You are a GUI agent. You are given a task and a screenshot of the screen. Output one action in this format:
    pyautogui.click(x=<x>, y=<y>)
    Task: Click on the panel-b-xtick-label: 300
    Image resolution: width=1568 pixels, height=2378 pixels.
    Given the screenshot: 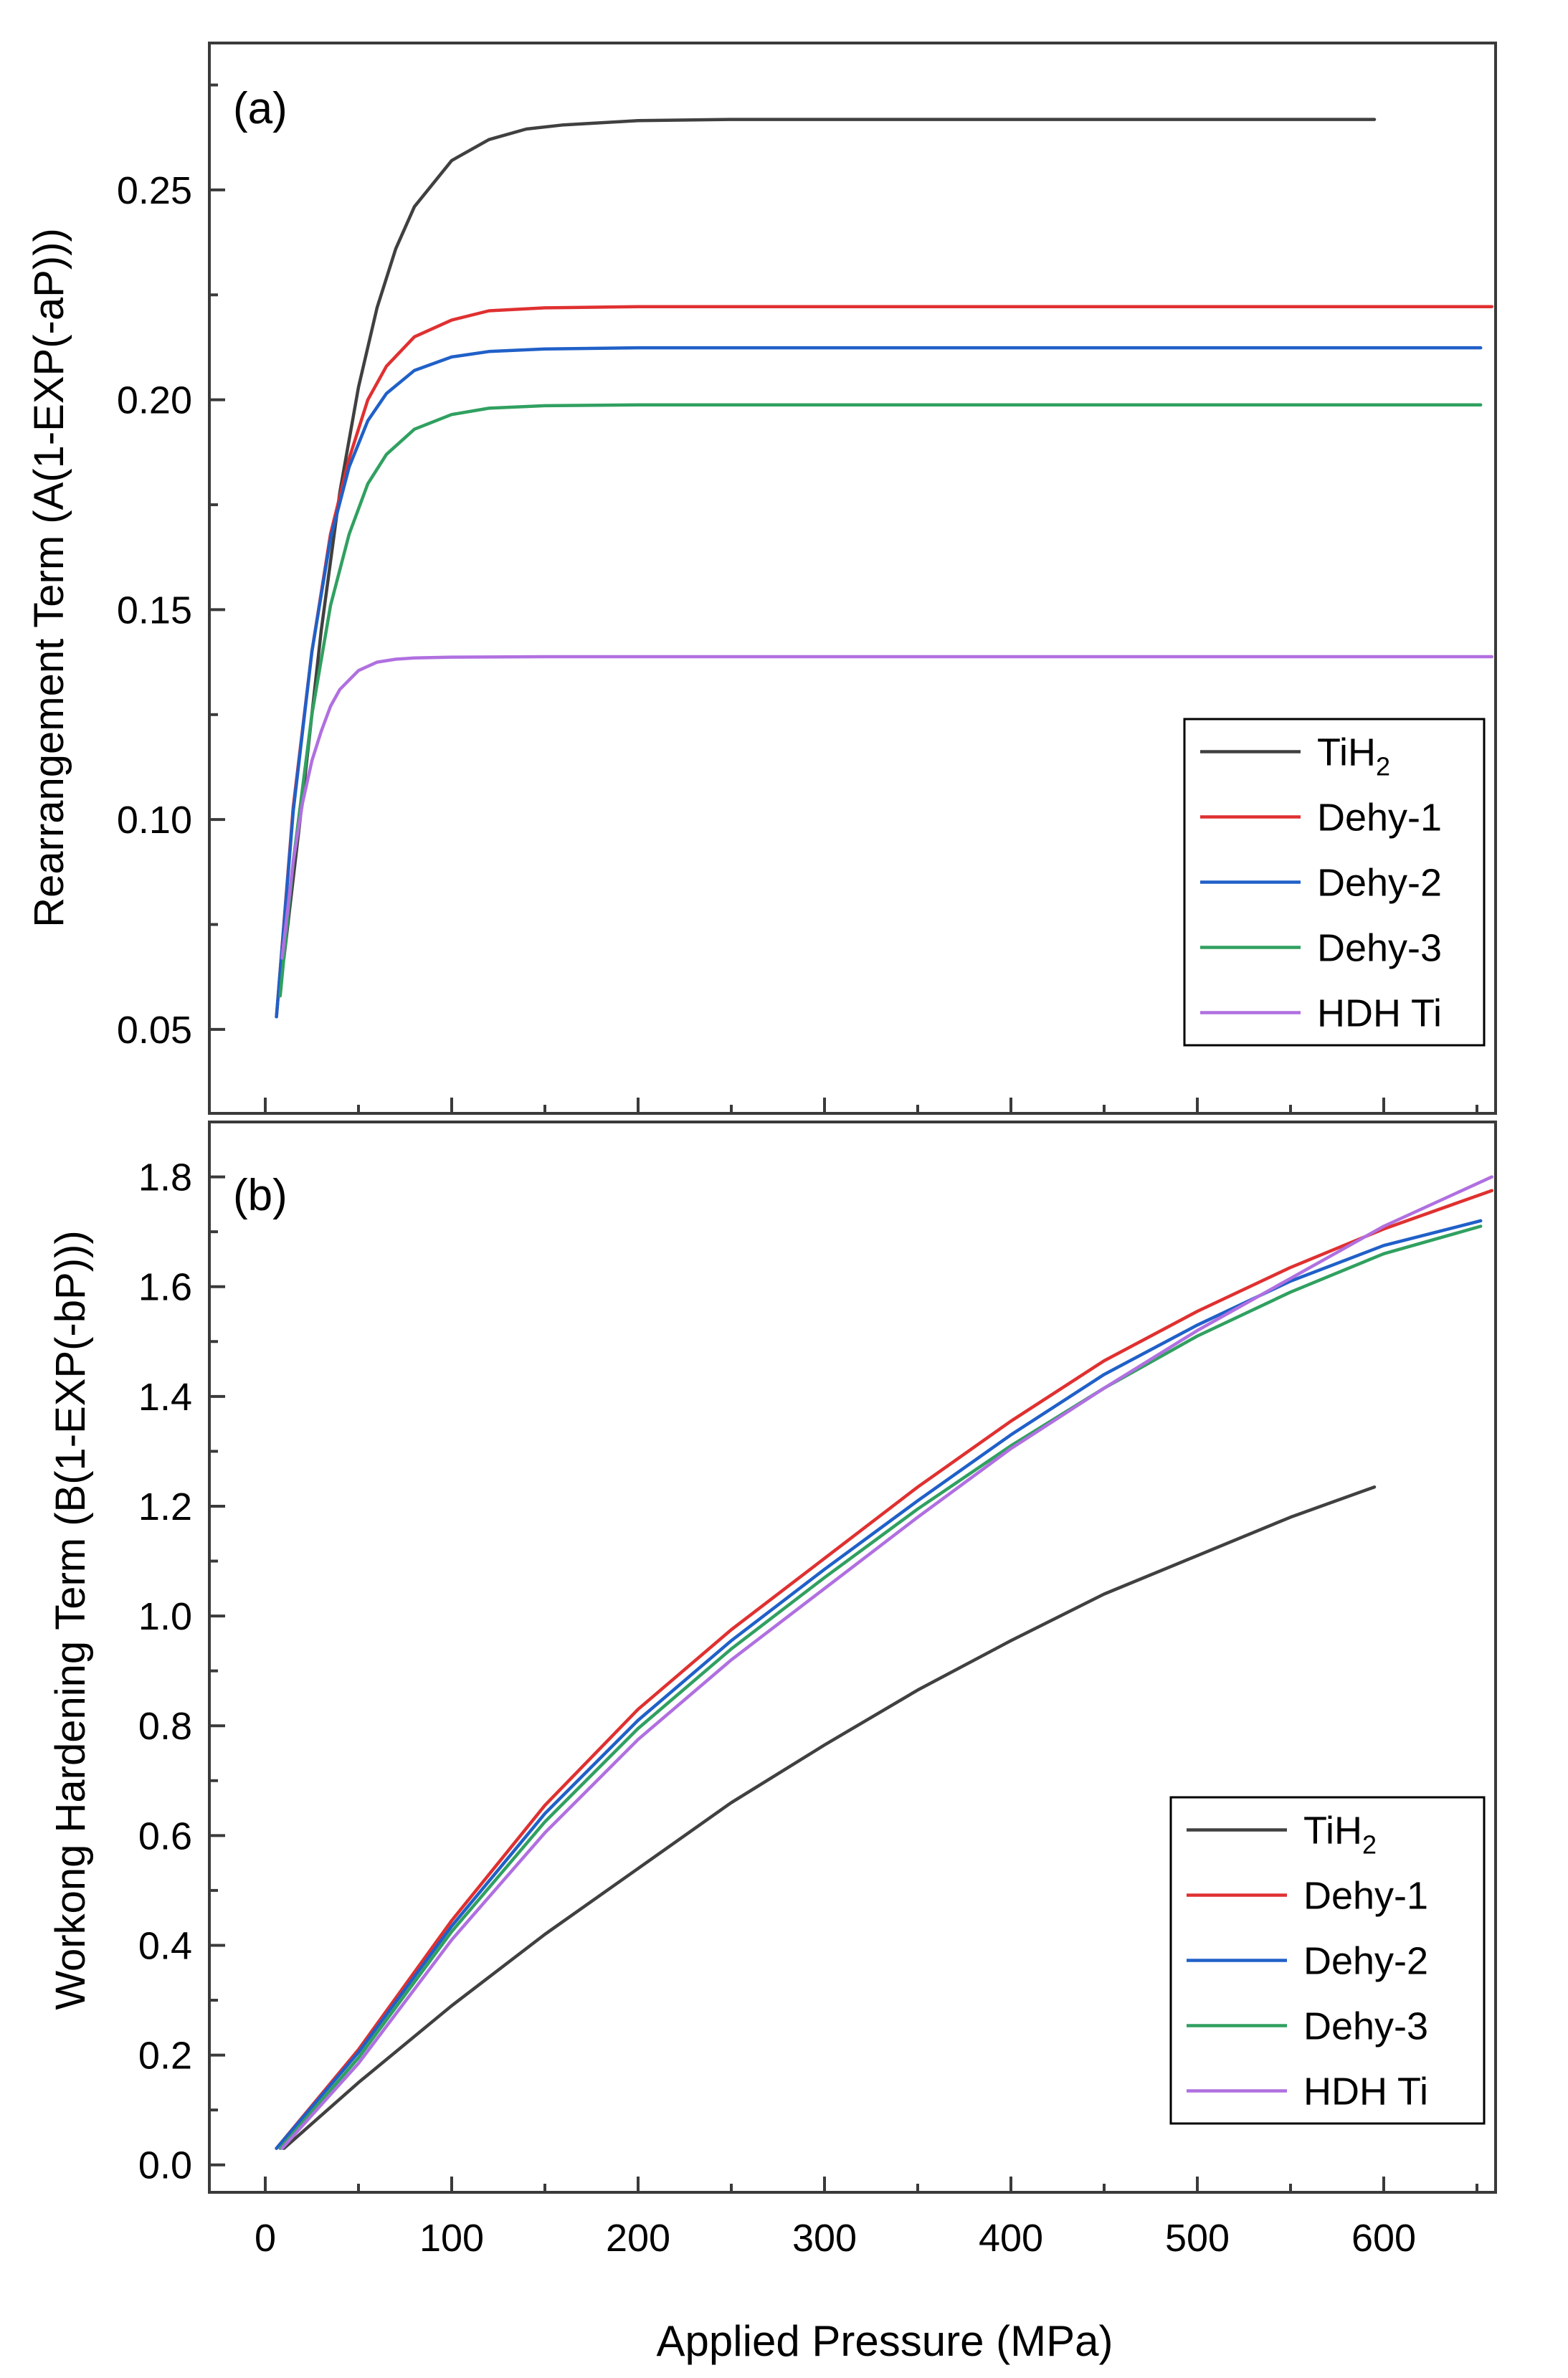 What is the action you would take?
    pyautogui.click(x=824, y=2238)
    